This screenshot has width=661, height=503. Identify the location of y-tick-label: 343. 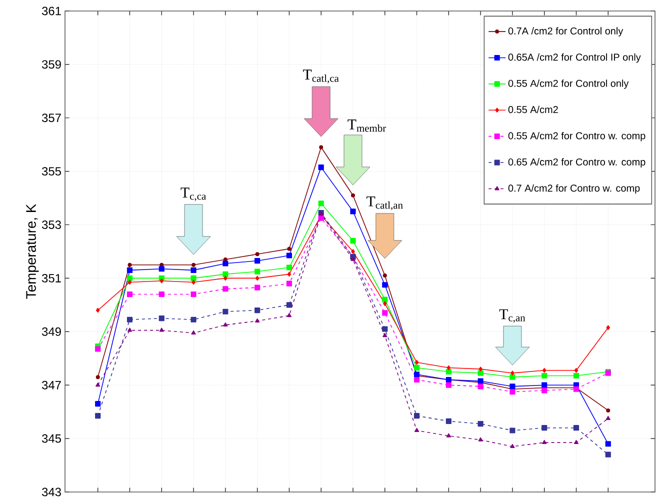
(51, 492).